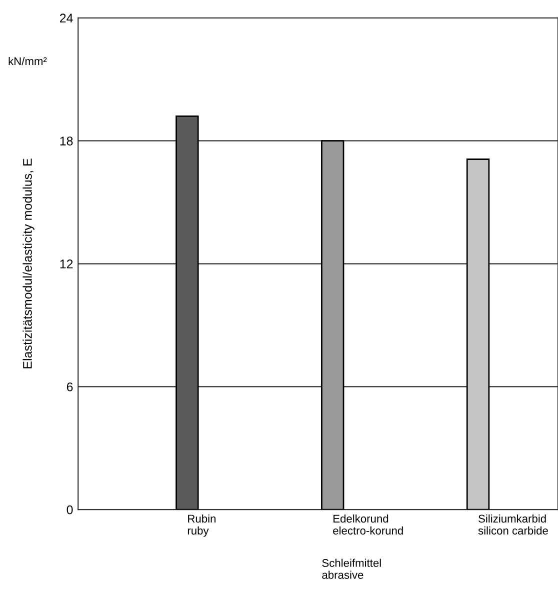 This screenshot has width=558, height=596. Describe the element at coordinates (69, 509) in the screenshot. I see `y-tick-label: 0` at that location.